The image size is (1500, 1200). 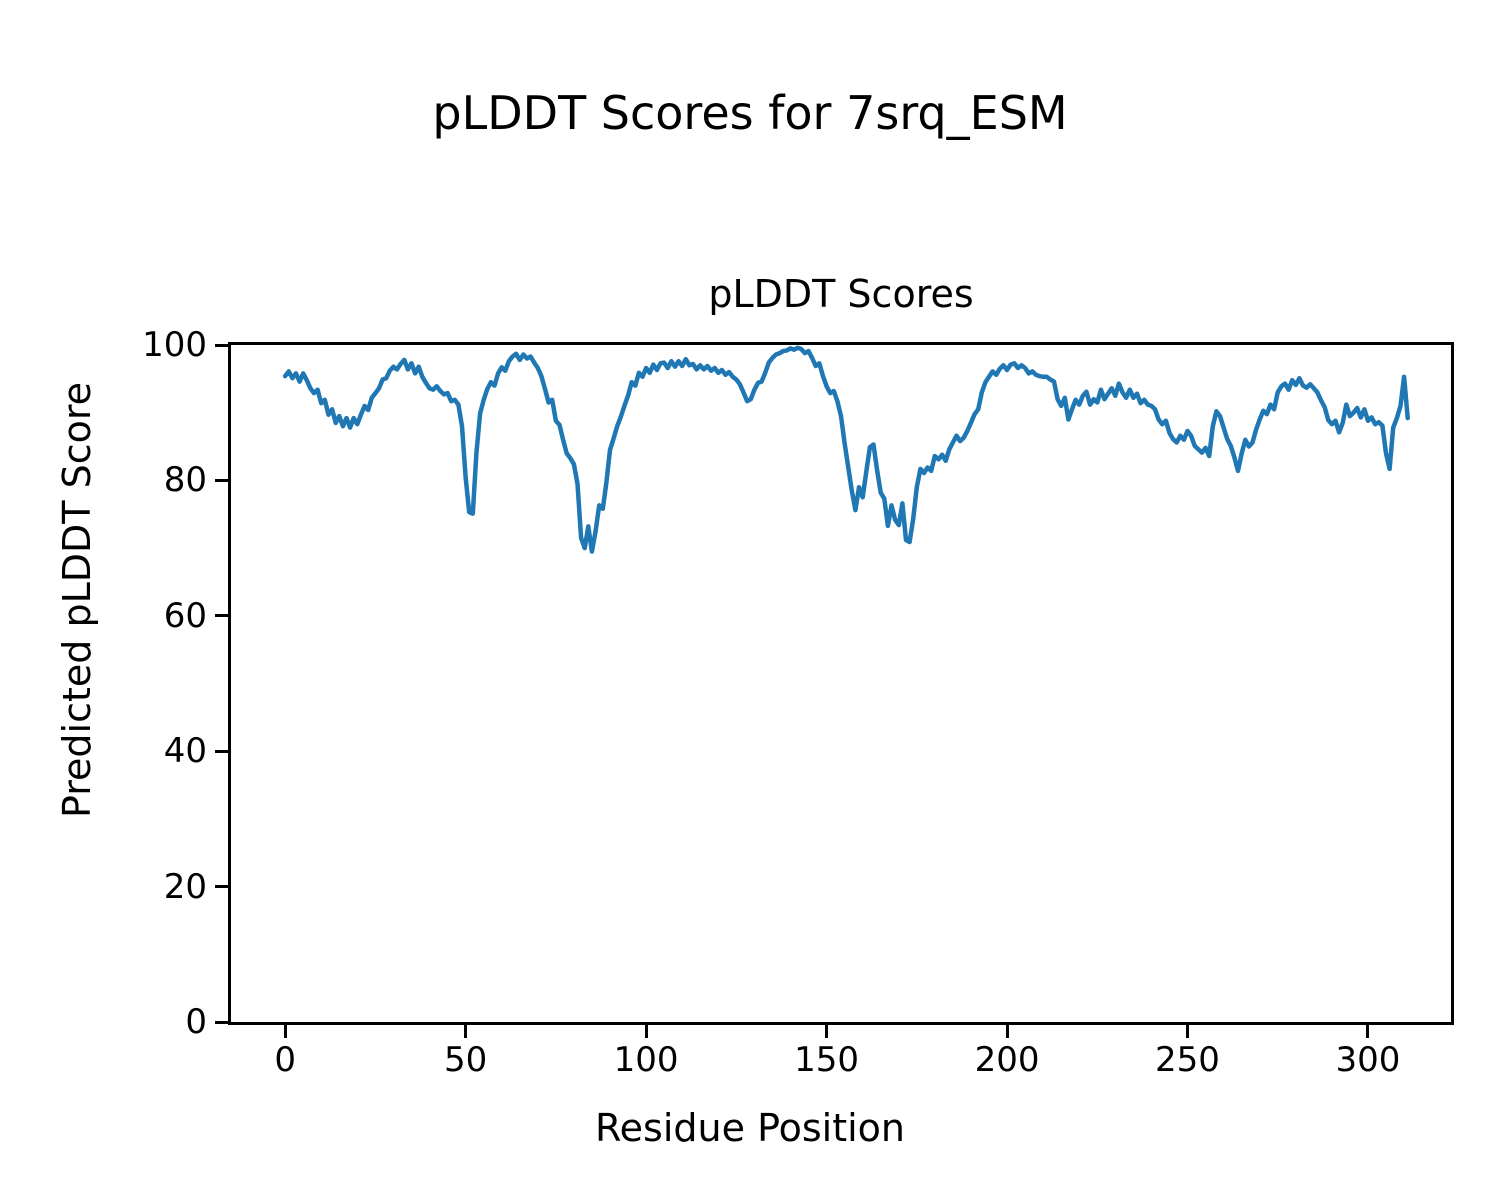 I want to click on y-tick-label: 0, so click(x=196, y=1022).